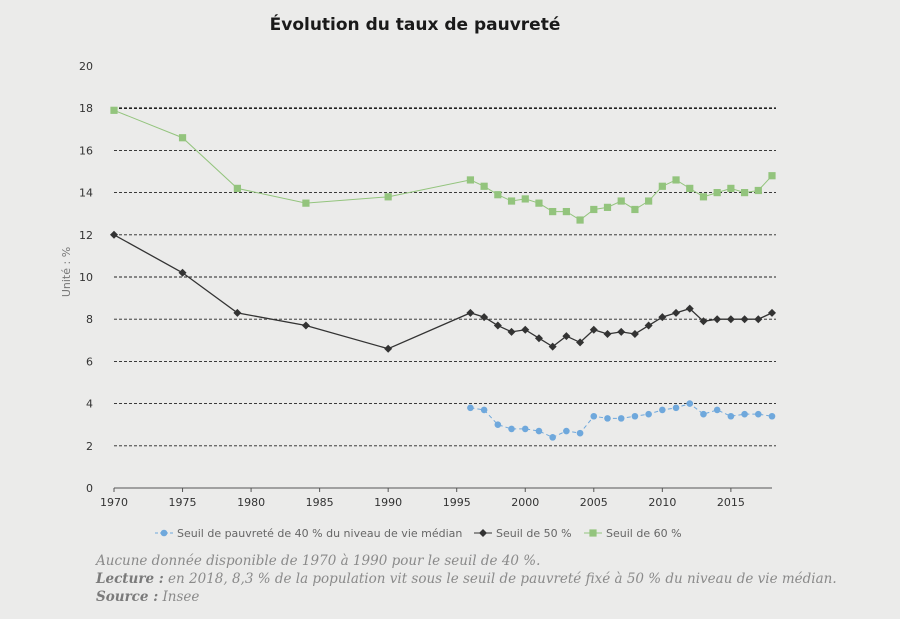 This screenshot has height=619, width=900. I want to click on legend-item-2: Seuil de 50 %, so click(523, 533).